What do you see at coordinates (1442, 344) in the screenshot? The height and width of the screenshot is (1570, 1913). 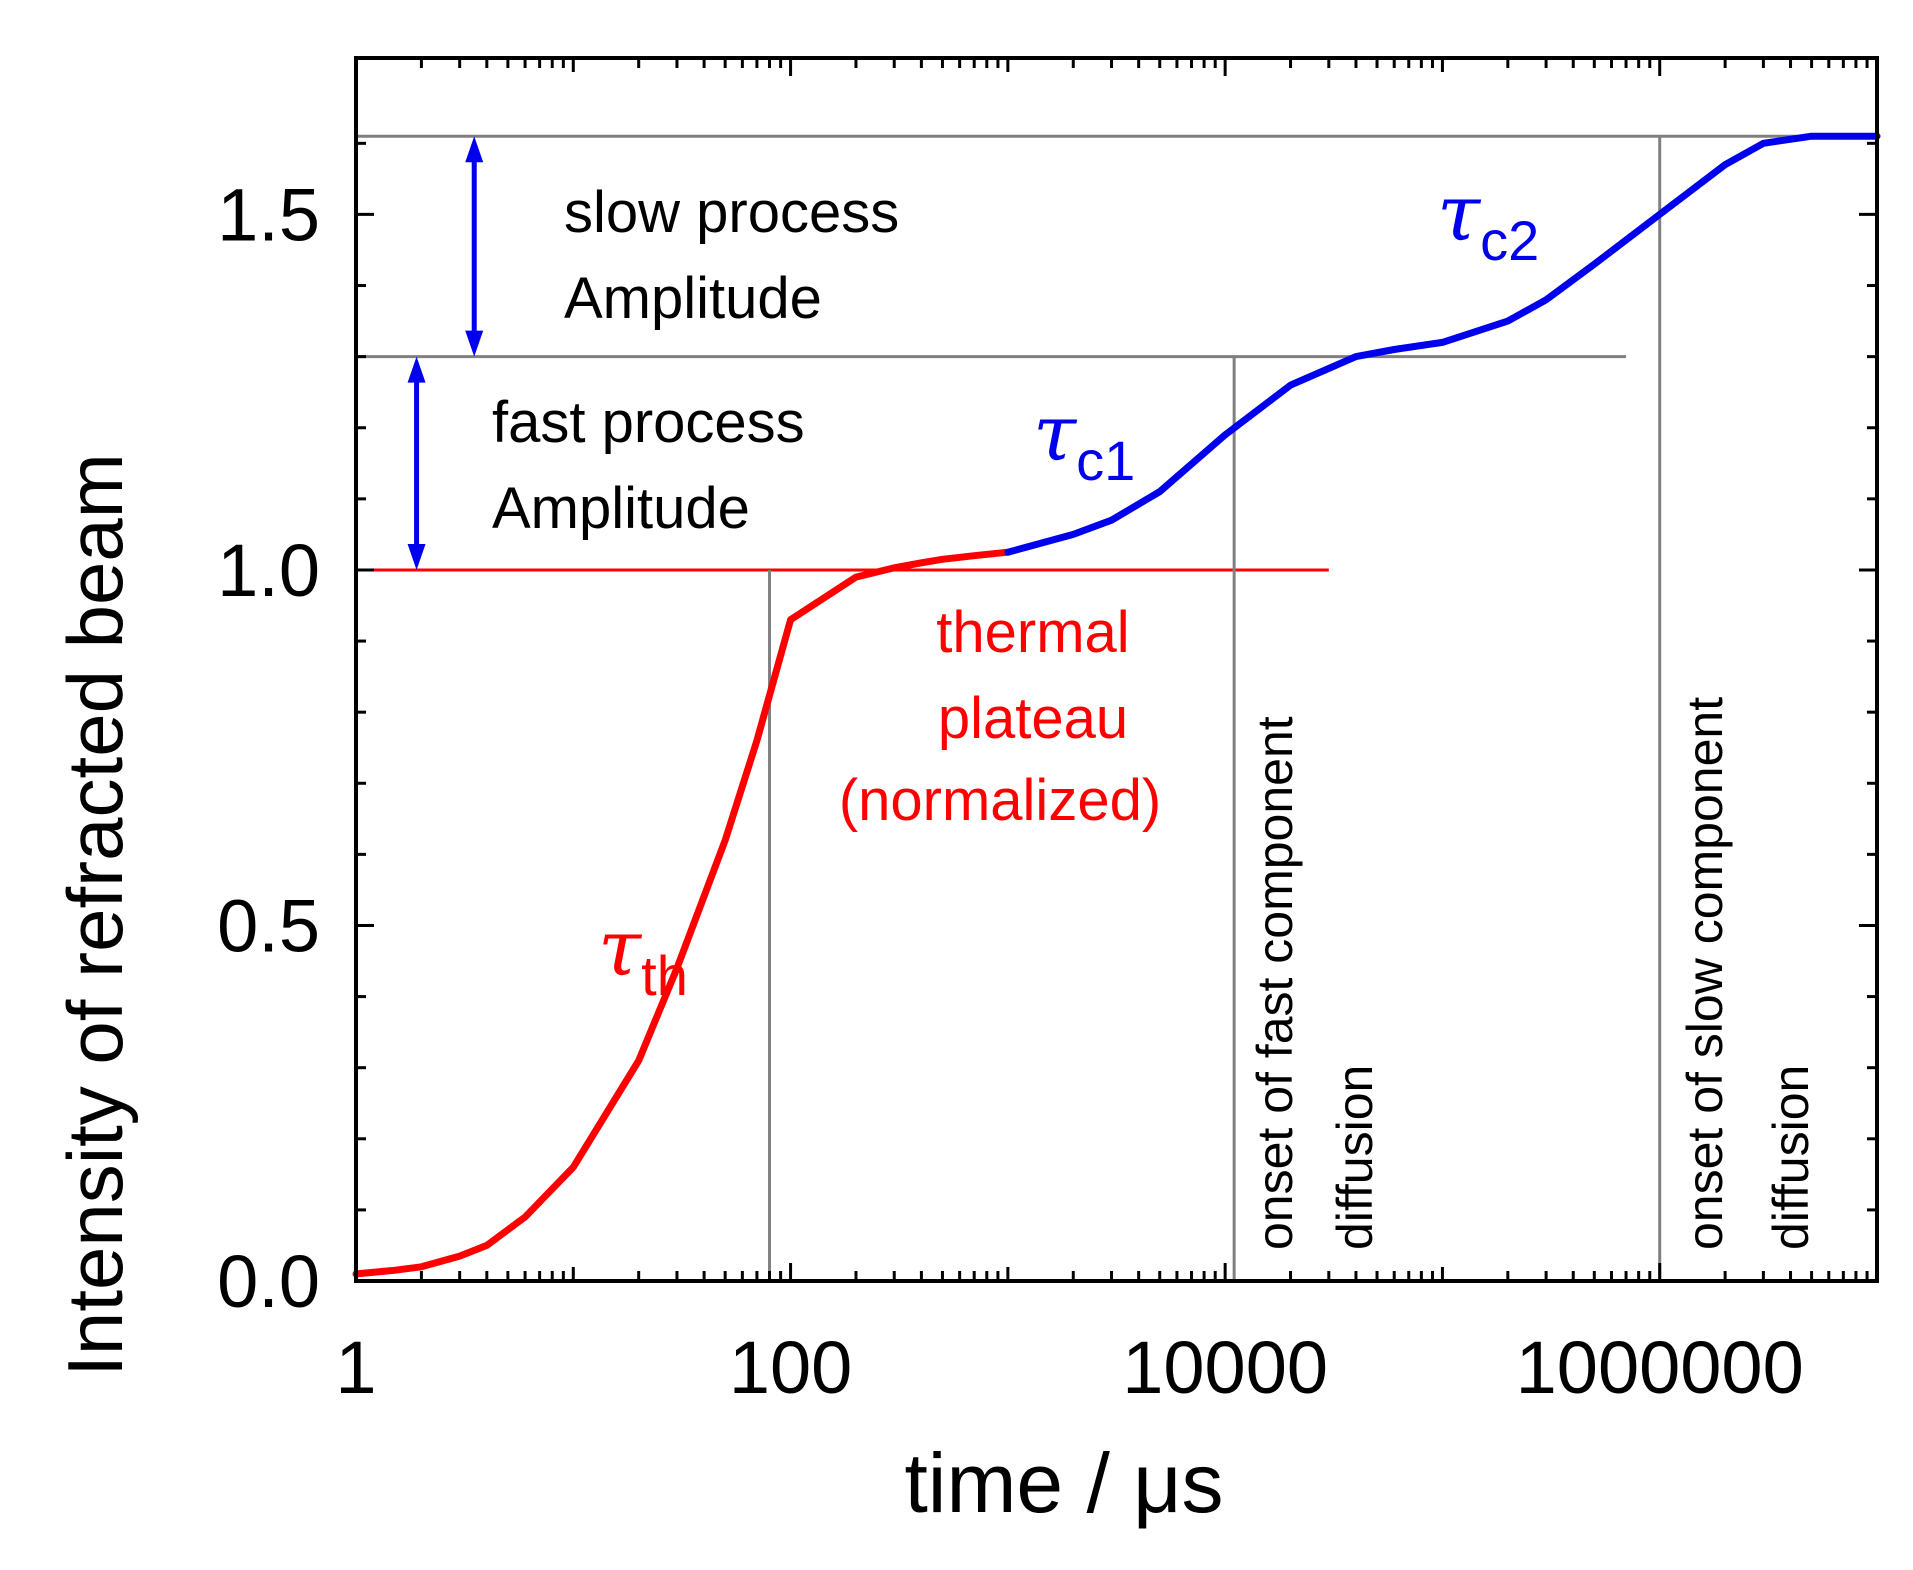 I see `series-line-concentration` at bounding box center [1442, 344].